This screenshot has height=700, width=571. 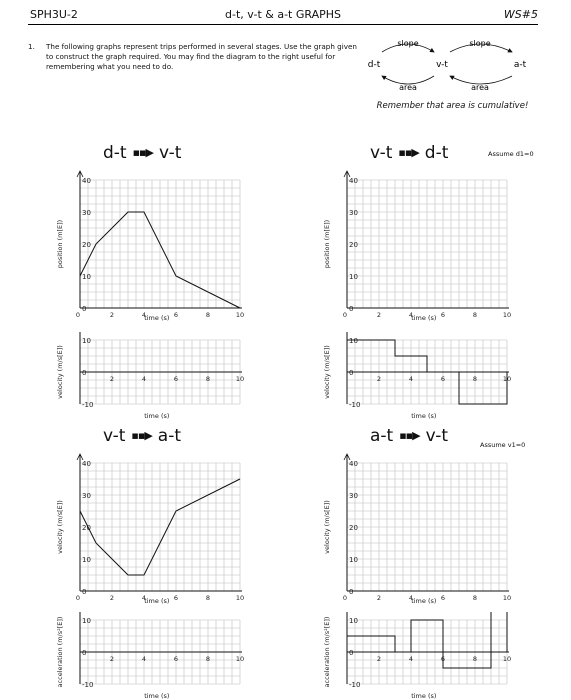 What do you see at coordinates (452, 106) in the screenshot?
I see `area-note: Remember that area is cumulative!` at bounding box center [452, 106].